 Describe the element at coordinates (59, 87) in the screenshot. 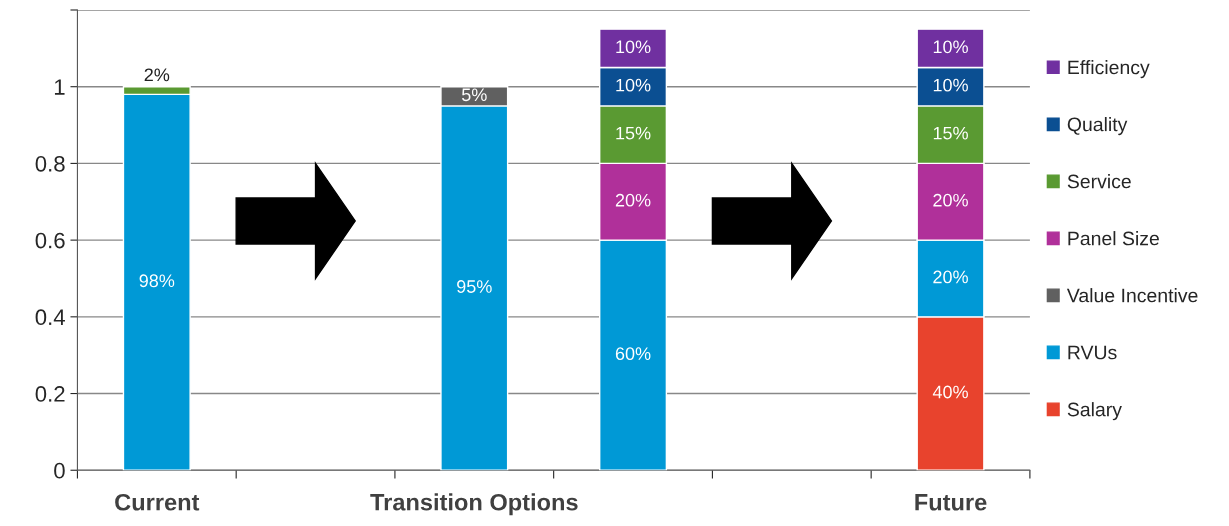

I see `y-tick-label: 1` at that location.